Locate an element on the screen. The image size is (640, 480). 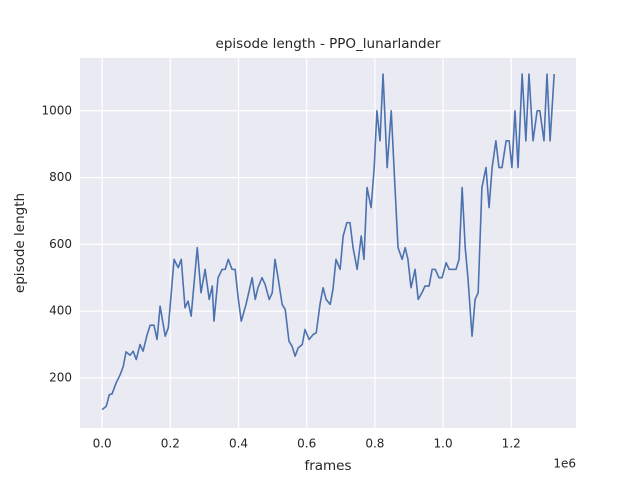
y-tick-label: 600 is located at coordinates (60, 244).